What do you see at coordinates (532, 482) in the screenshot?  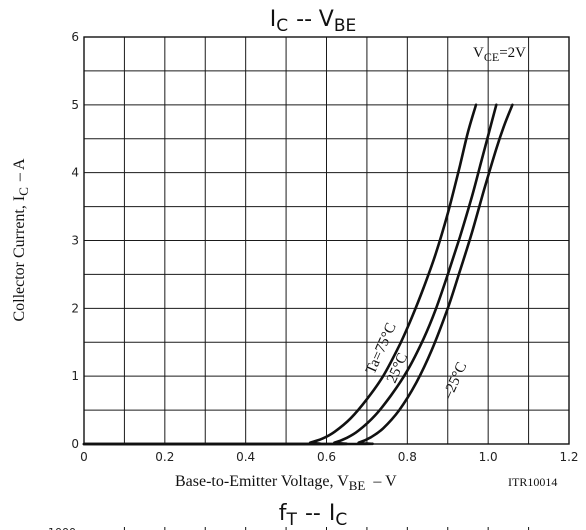 I see `figure-code: ITR10014` at bounding box center [532, 482].